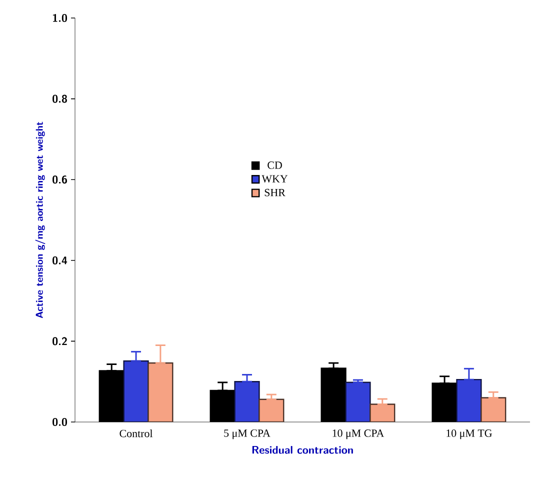  I want to click on x-tick-label: Control, so click(136, 434).